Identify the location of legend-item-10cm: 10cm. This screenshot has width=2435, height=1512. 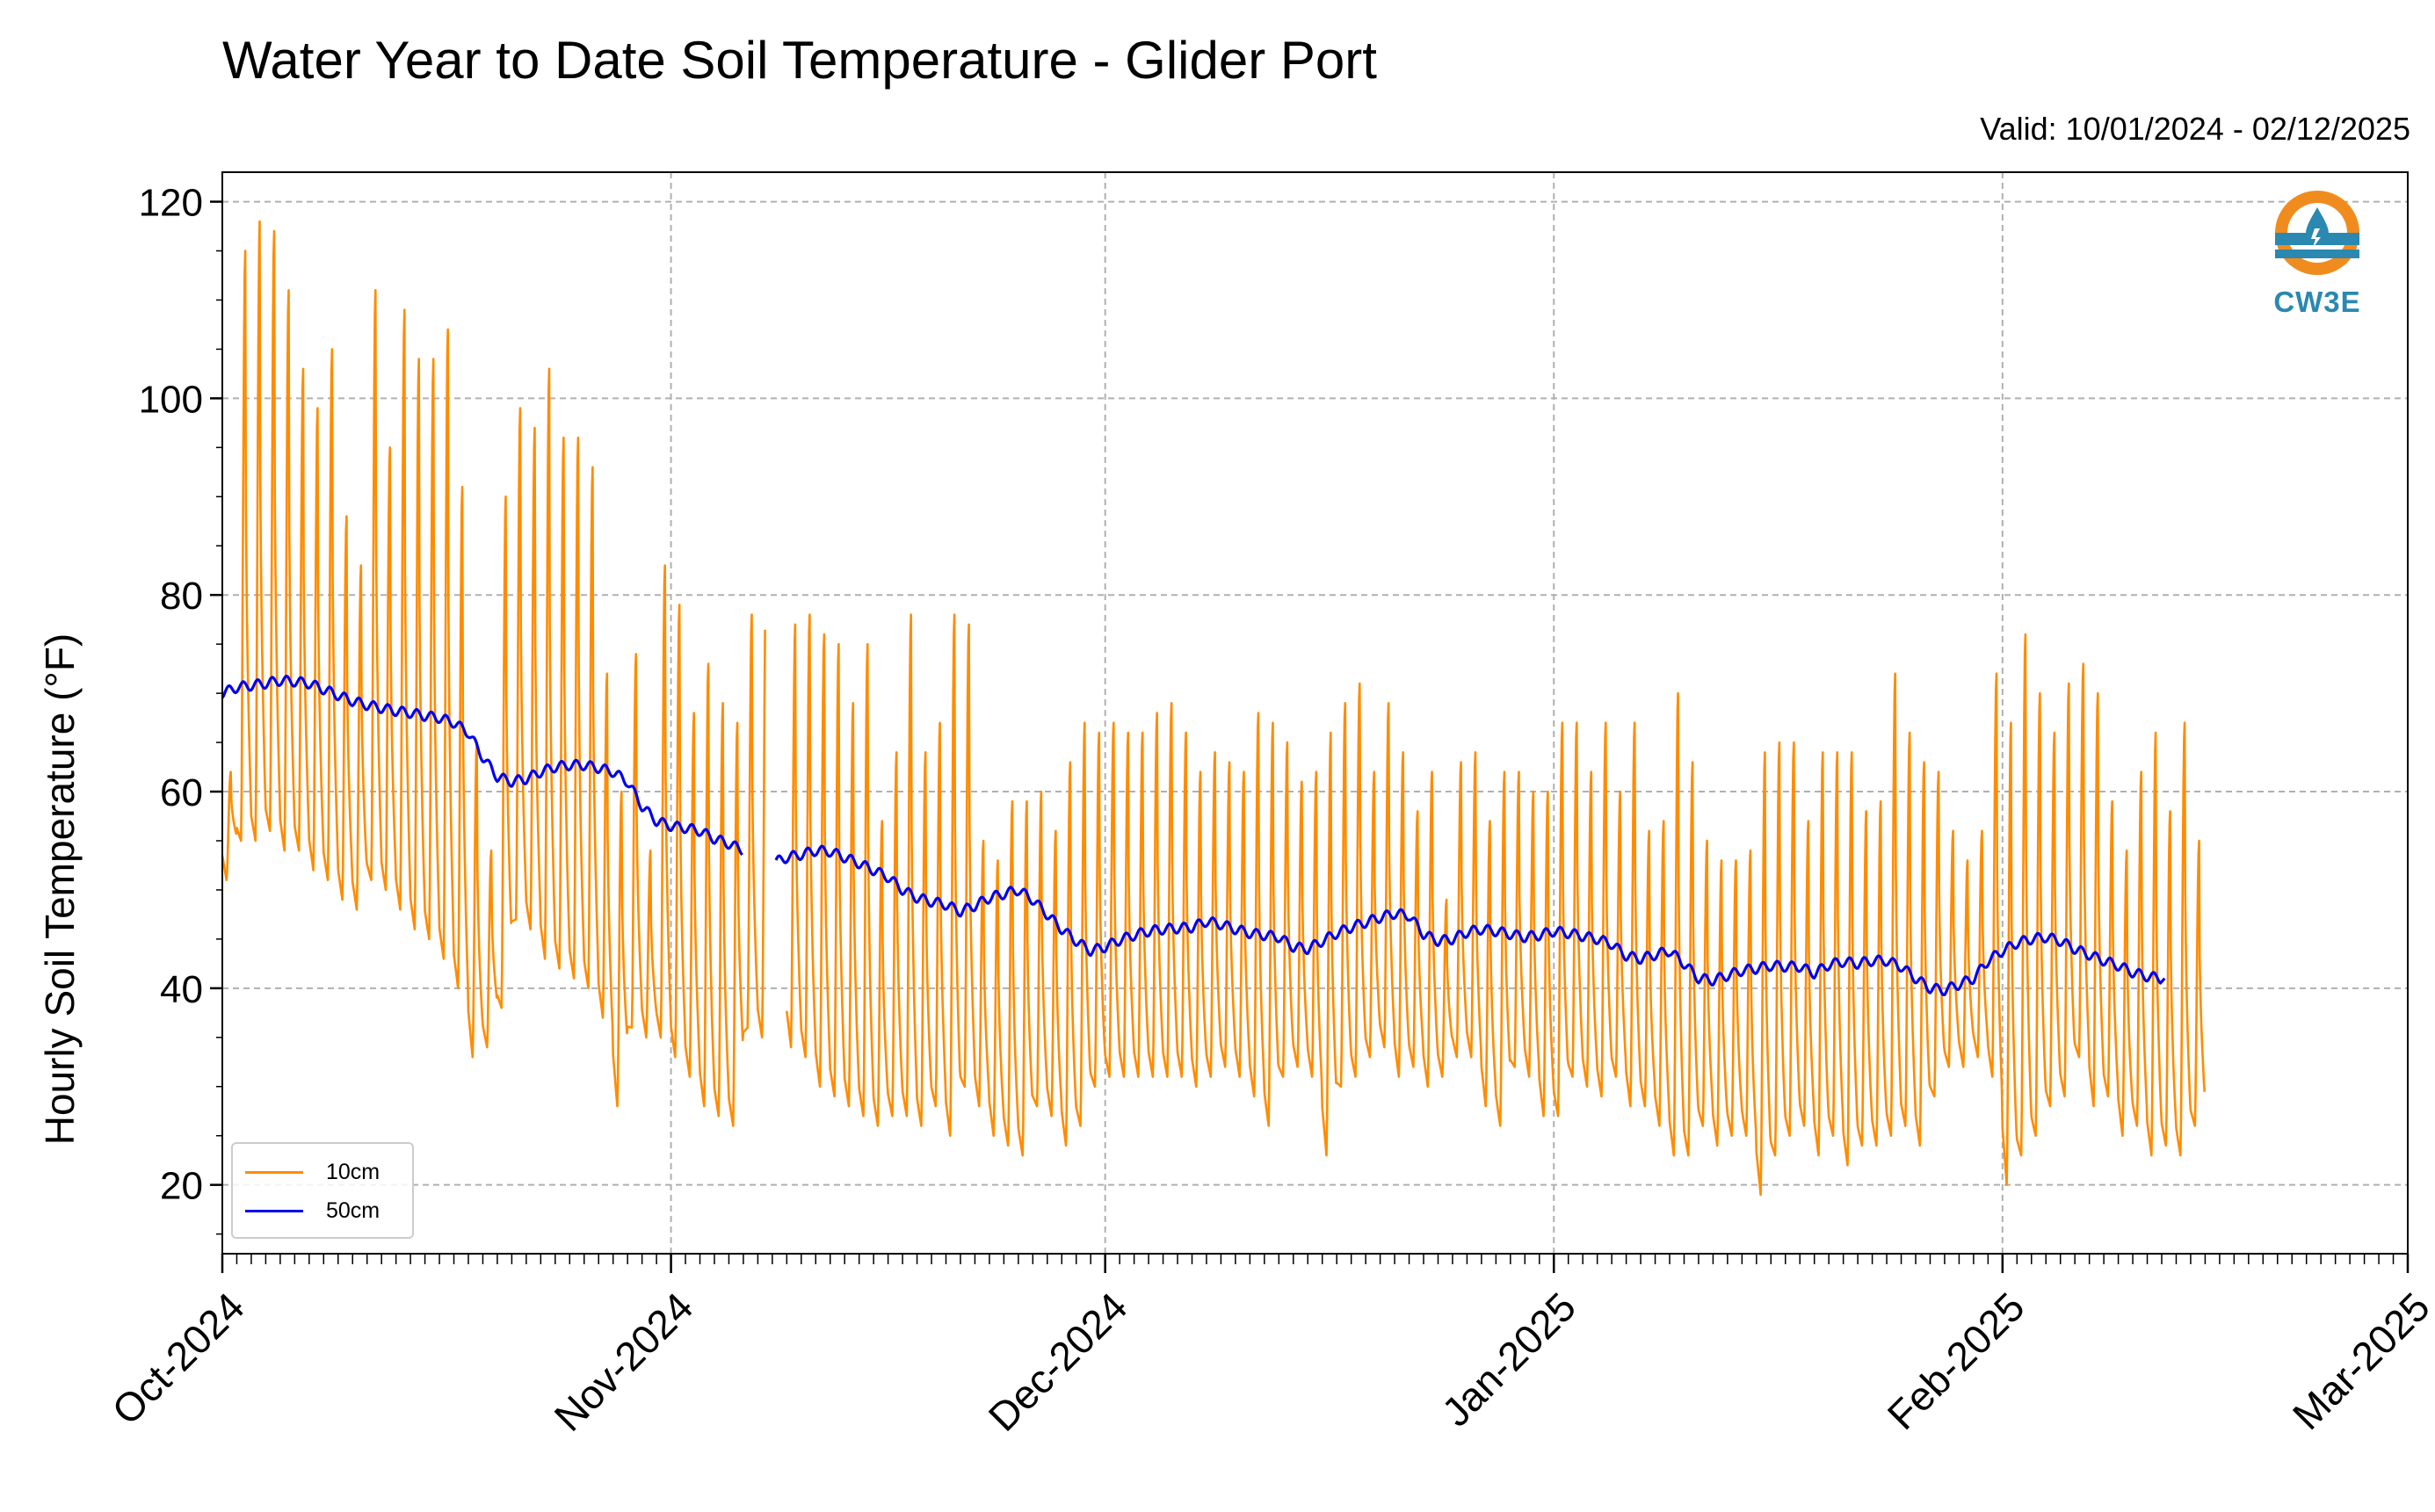
(312, 1172).